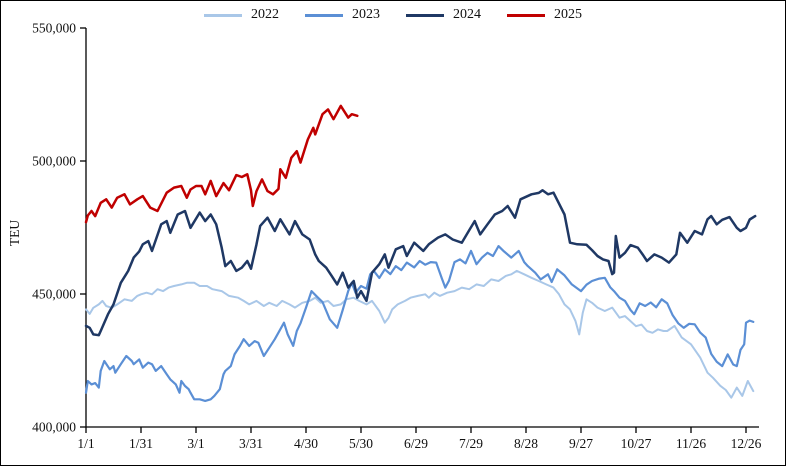  I want to click on legend-item-2023: 2023, so click(342, 15).